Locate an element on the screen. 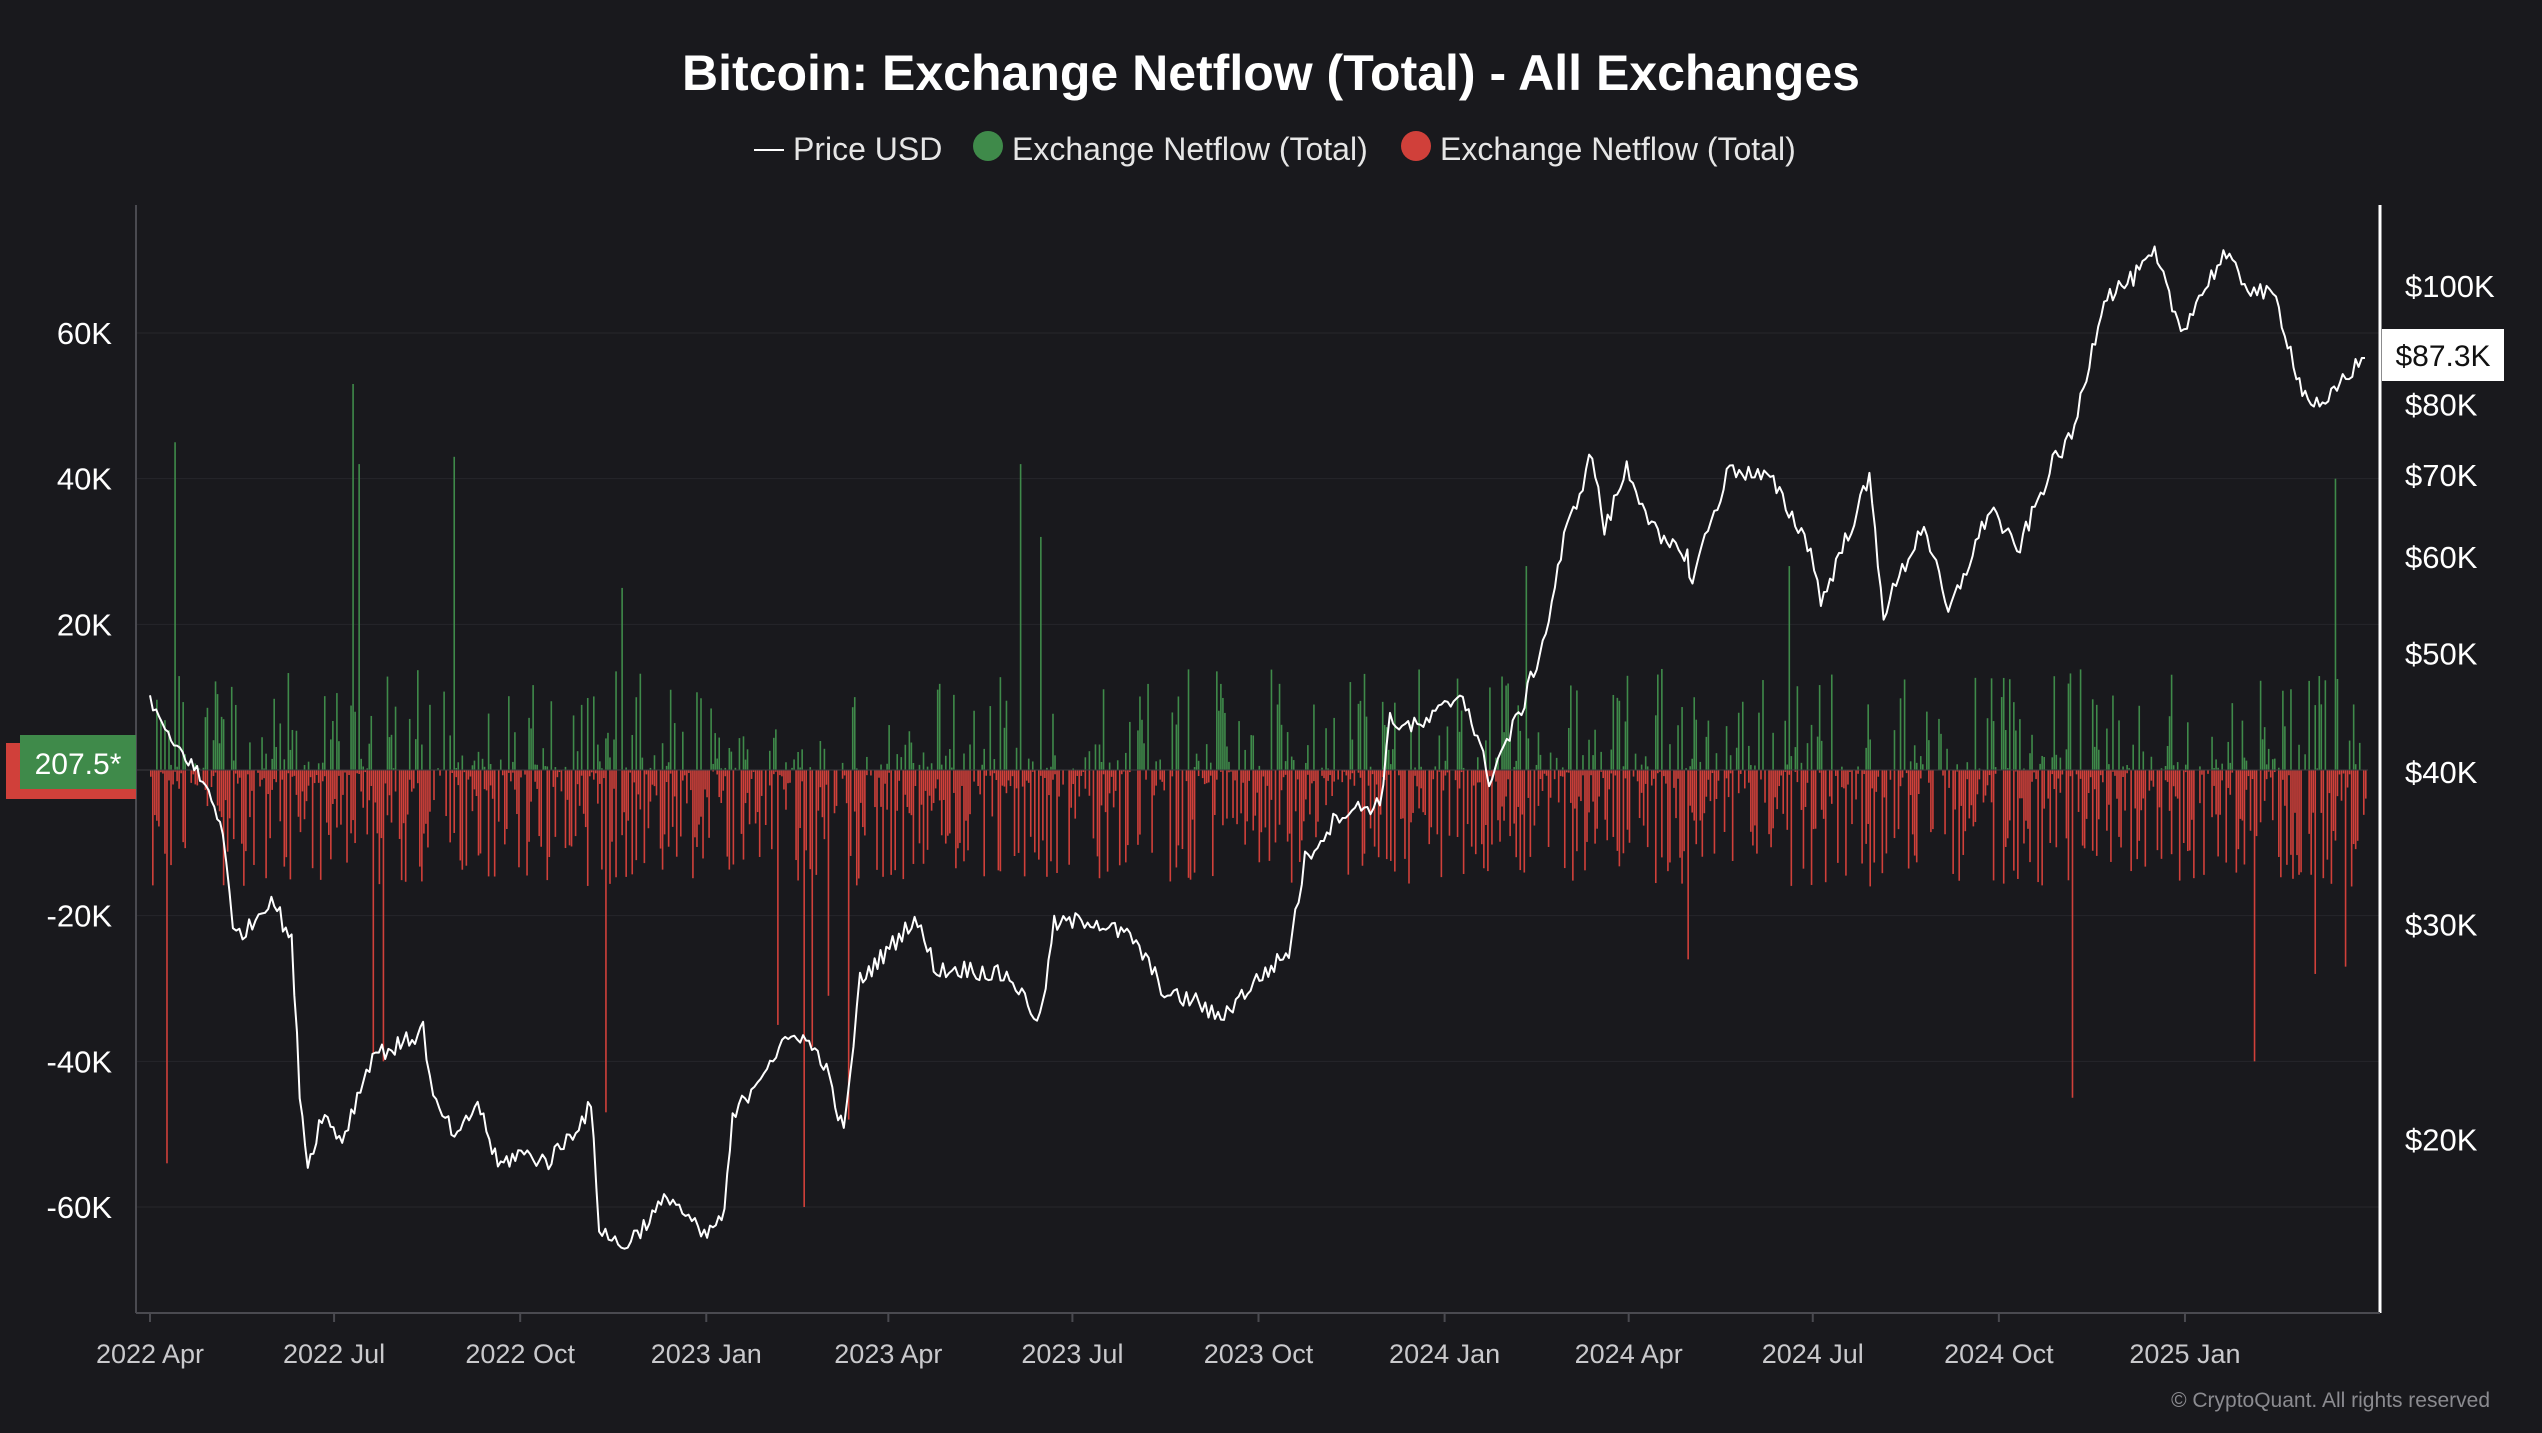 The height and width of the screenshot is (1433, 2542). legend-inflow-label: Exchange Netflow (Total) is located at coordinates (1190, 149).